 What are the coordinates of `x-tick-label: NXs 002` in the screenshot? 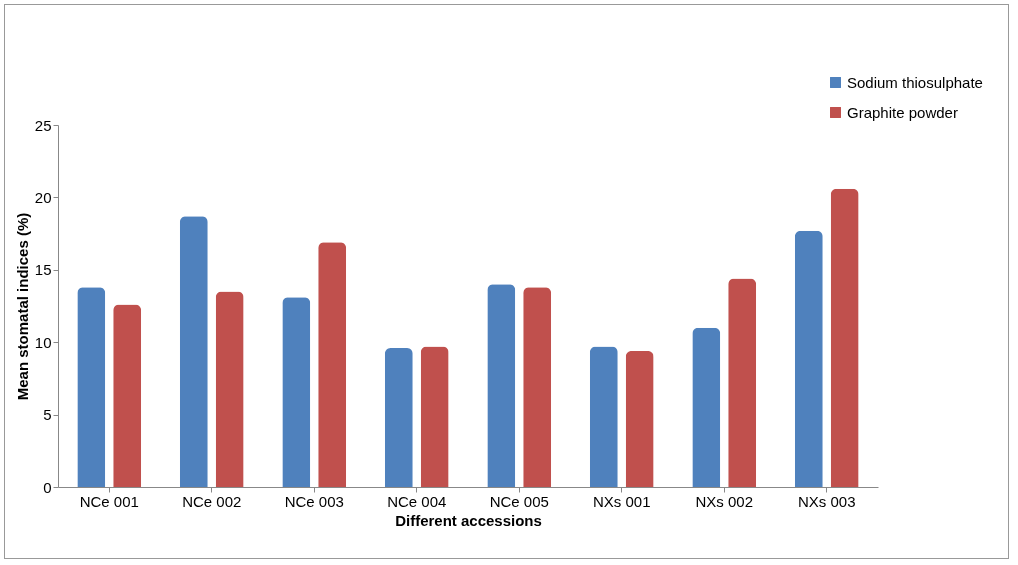 It's located at (724, 501).